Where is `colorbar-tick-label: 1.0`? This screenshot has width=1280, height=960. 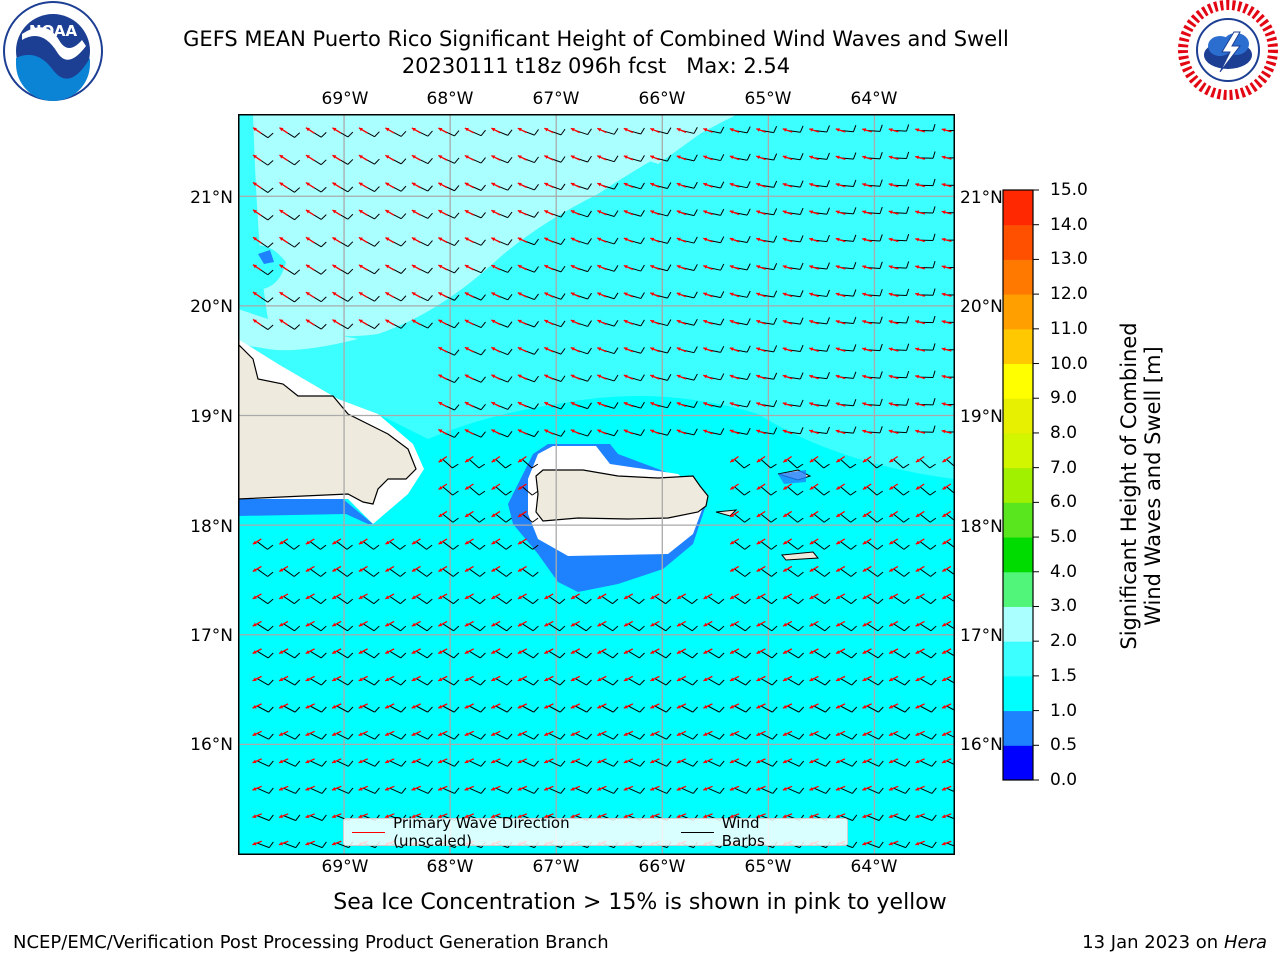
colorbar-tick-label: 1.0 is located at coordinates (1064, 710).